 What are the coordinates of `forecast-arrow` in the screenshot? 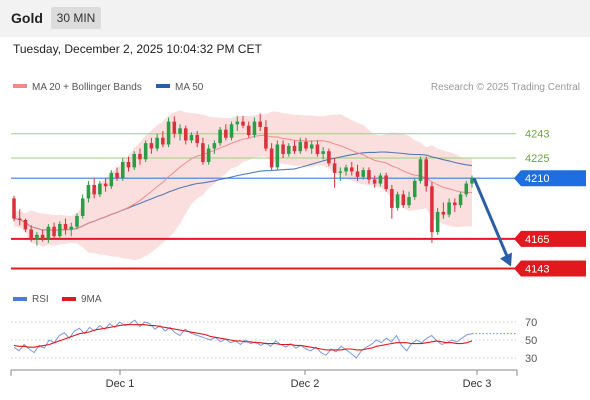 It's located at (492, 222).